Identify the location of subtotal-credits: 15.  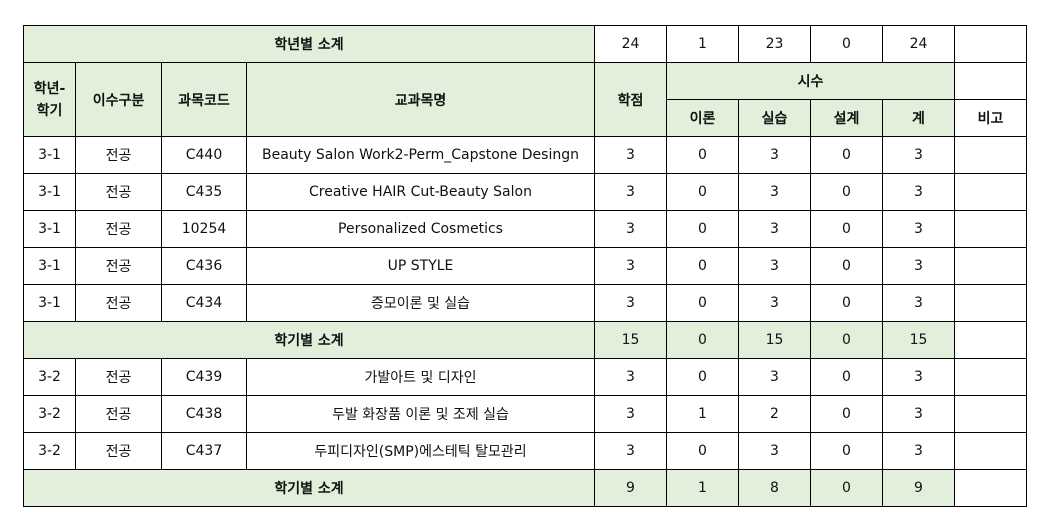
(630, 340).